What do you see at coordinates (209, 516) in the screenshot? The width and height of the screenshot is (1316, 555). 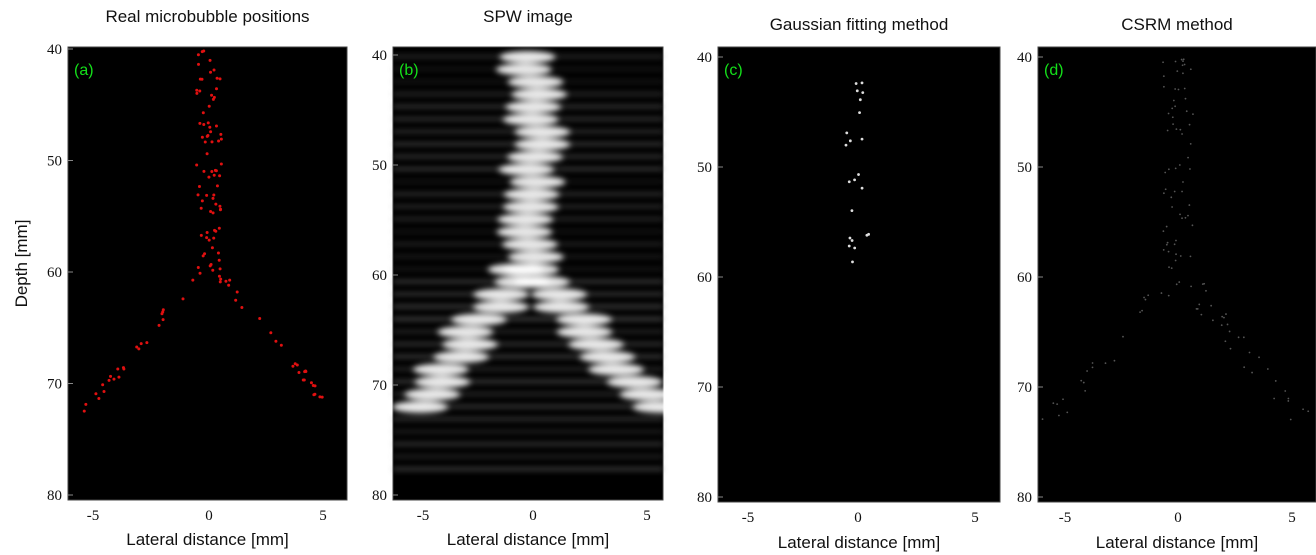 I see `x-tick-label: 0` at bounding box center [209, 516].